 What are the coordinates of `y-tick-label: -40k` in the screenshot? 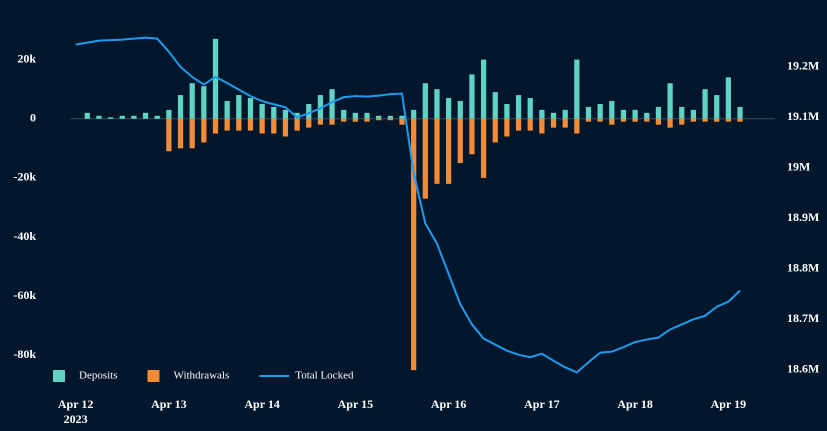 It's located at (24, 236).